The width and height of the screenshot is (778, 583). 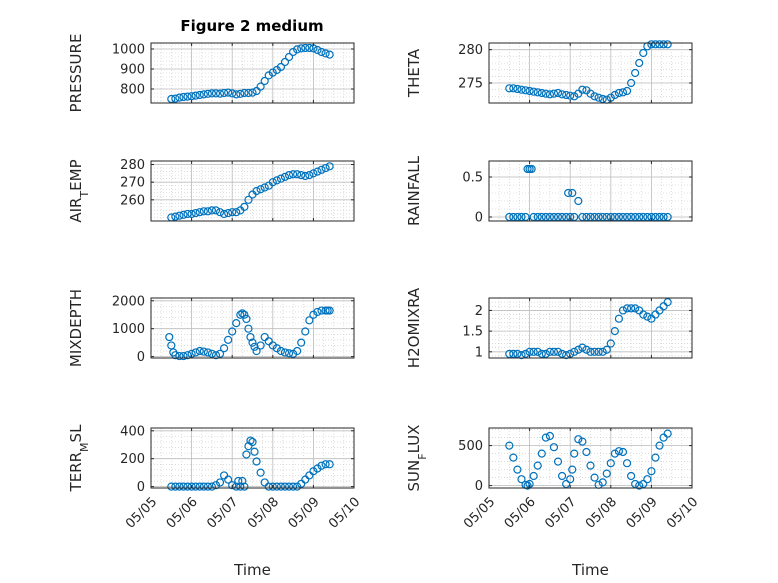 What do you see at coordinates (470, 84) in the screenshot?
I see `y-tick-label: 275` at bounding box center [470, 84].